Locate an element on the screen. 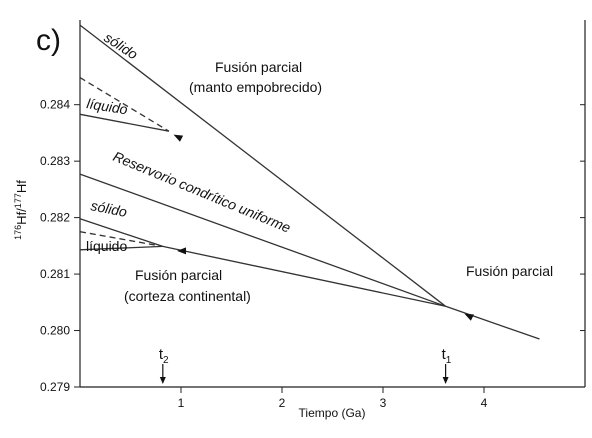 This screenshot has height=438, width=592. y-tick-label: 0.279 is located at coordinates (55, 387).